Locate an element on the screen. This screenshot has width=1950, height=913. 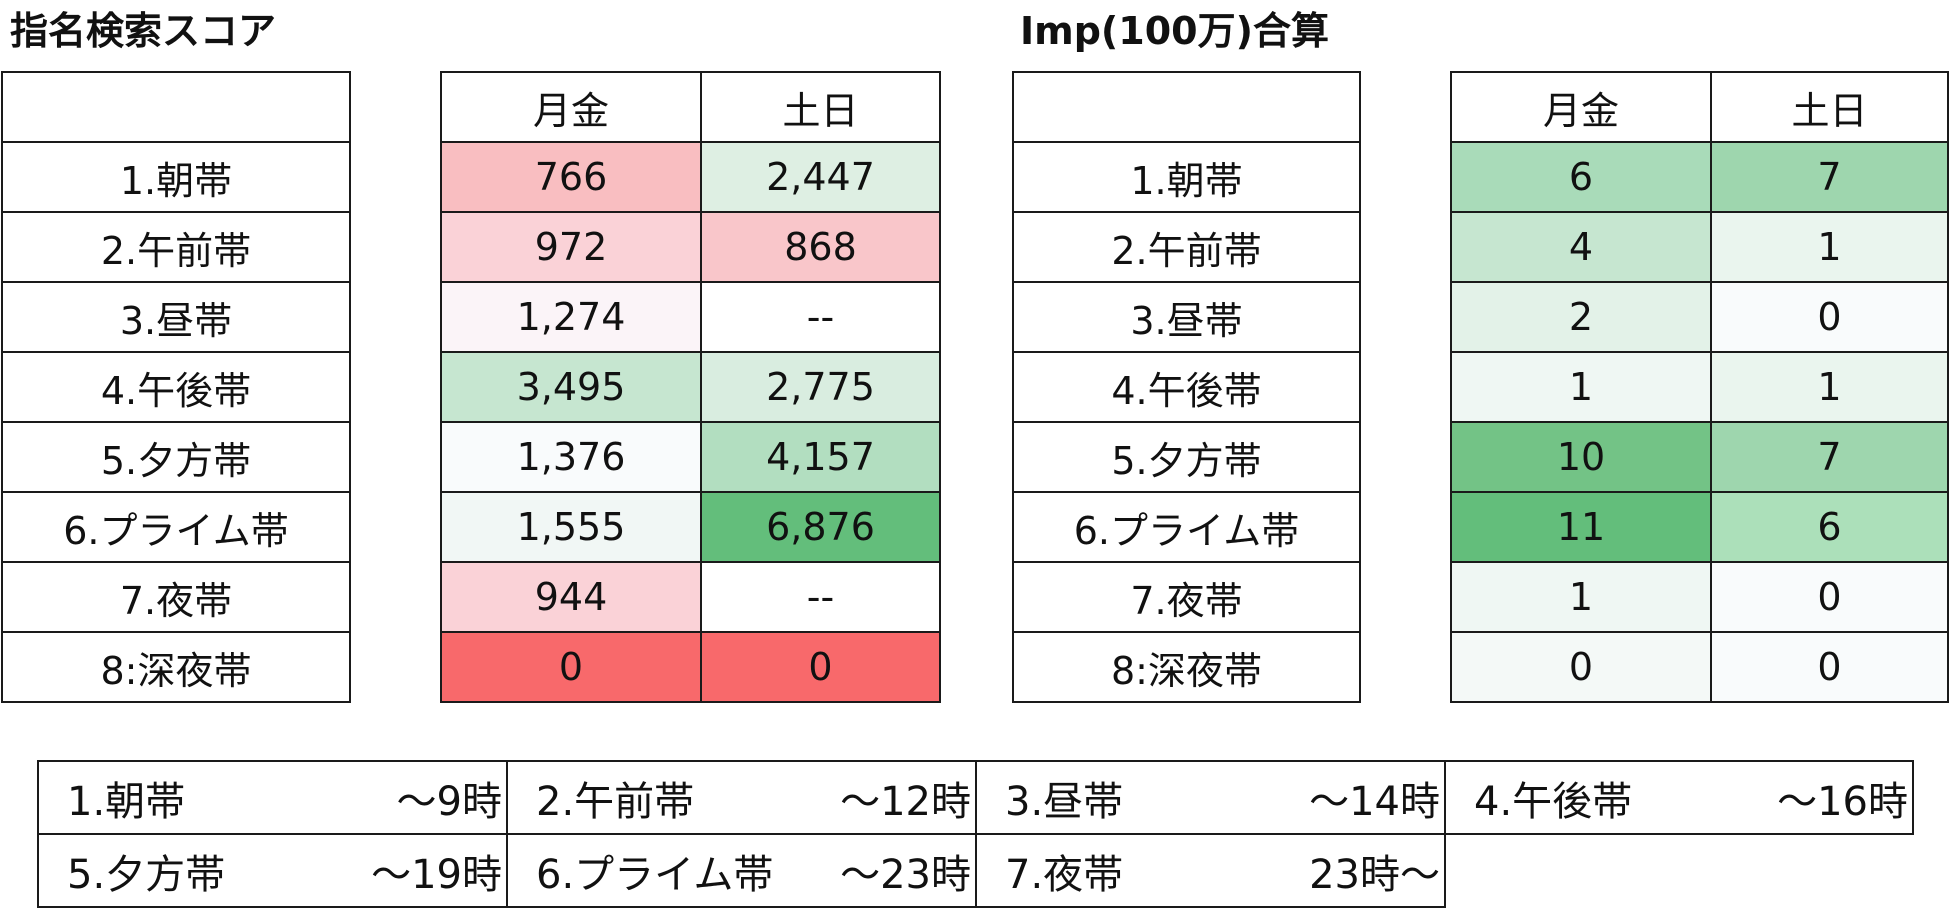
imp-total-time-band-label: 8:深夜帯 is located at coordinates (1186, 667).